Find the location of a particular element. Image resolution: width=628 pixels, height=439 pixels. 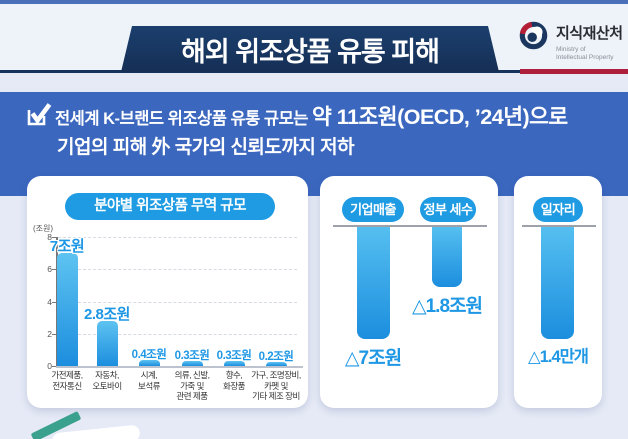

taegeuk-emblem-icon is located at coordinates (533, 38).